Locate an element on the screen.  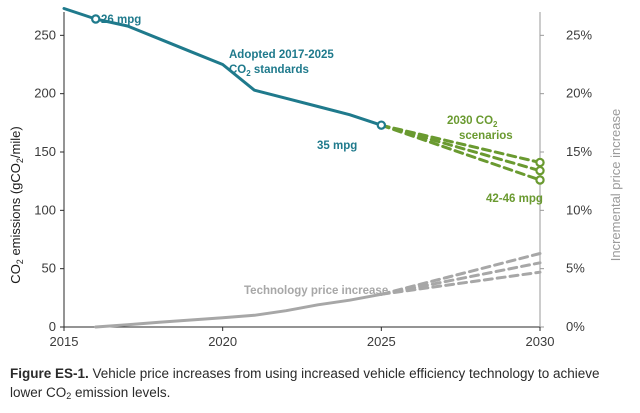
caption-label: Figure ES-1. is located at coordinates (49, 373).